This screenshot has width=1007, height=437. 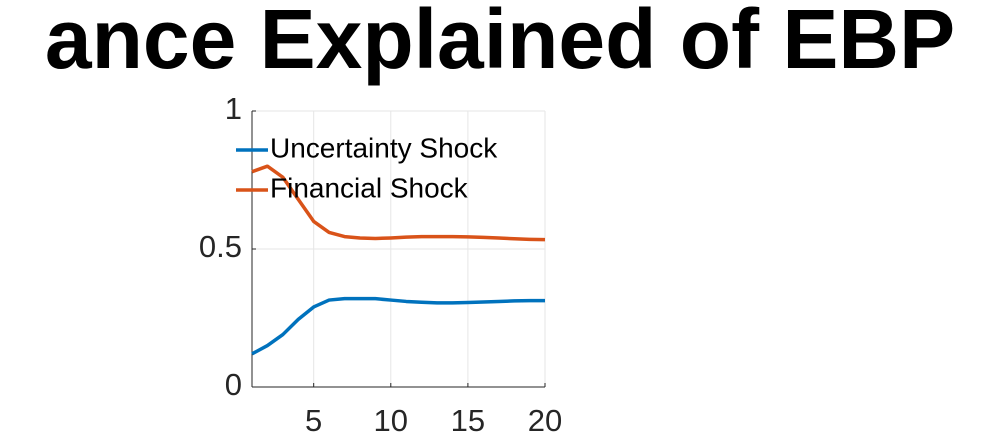 I want to click on x-tick-label: 20, so click(x=545, y=420).